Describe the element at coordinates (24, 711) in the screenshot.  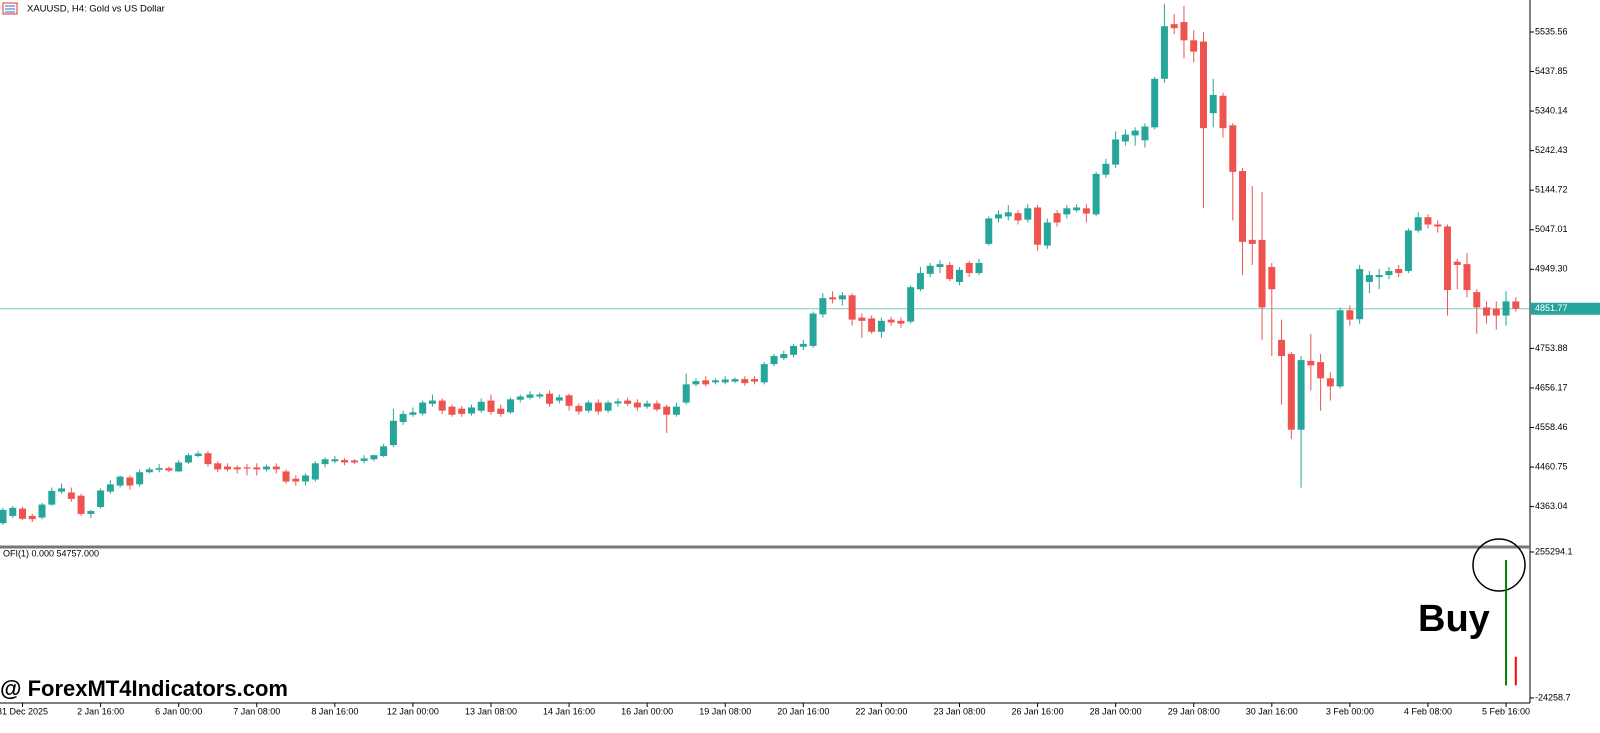
I see `x-tick-label: 31 Dec 2025` at that location.